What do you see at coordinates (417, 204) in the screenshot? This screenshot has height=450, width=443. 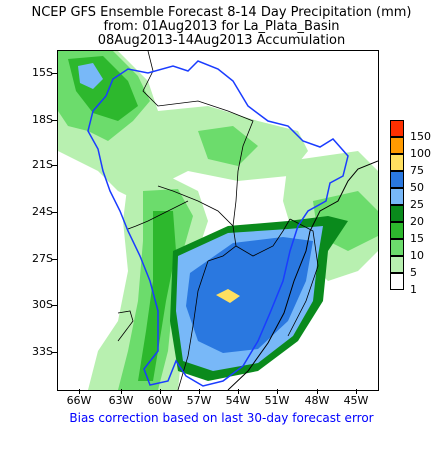 I see `legend-label-25: 25` at bounding box center [417, 204].